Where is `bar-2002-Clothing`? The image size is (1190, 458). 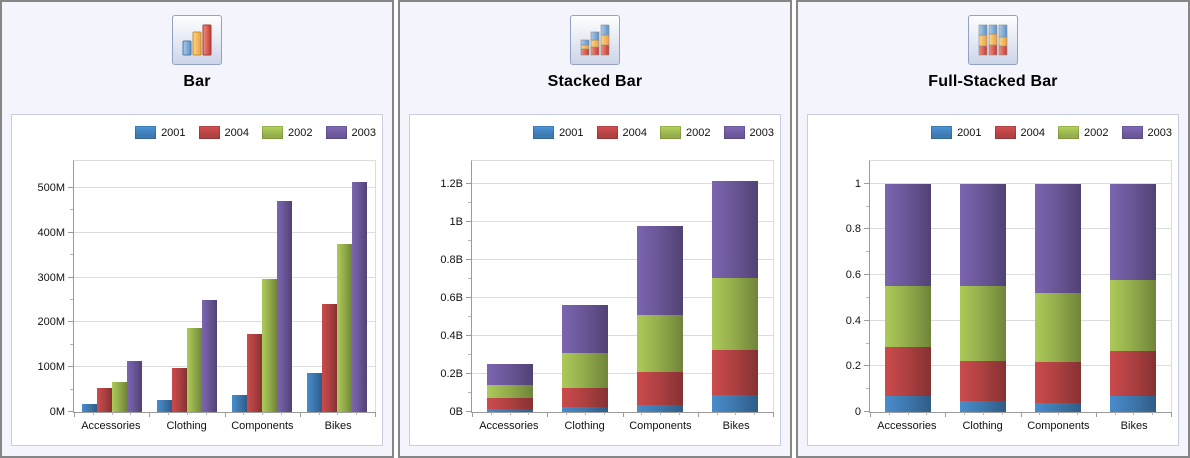
bar-2002-Clothing is located at coordinates (194, 370).